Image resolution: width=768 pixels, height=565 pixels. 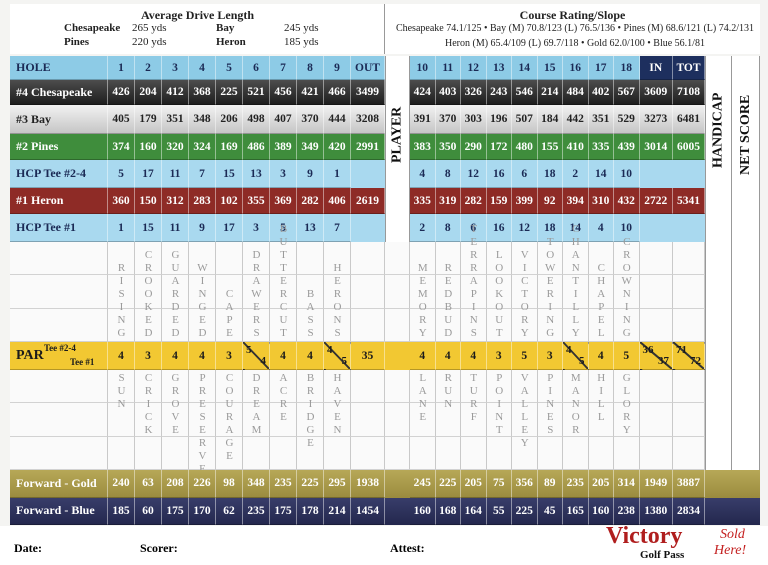 What do you see at coordinates (310, 314) in the screenshot?
I see `hole-name: BASS` at bounding box center [310, 314].